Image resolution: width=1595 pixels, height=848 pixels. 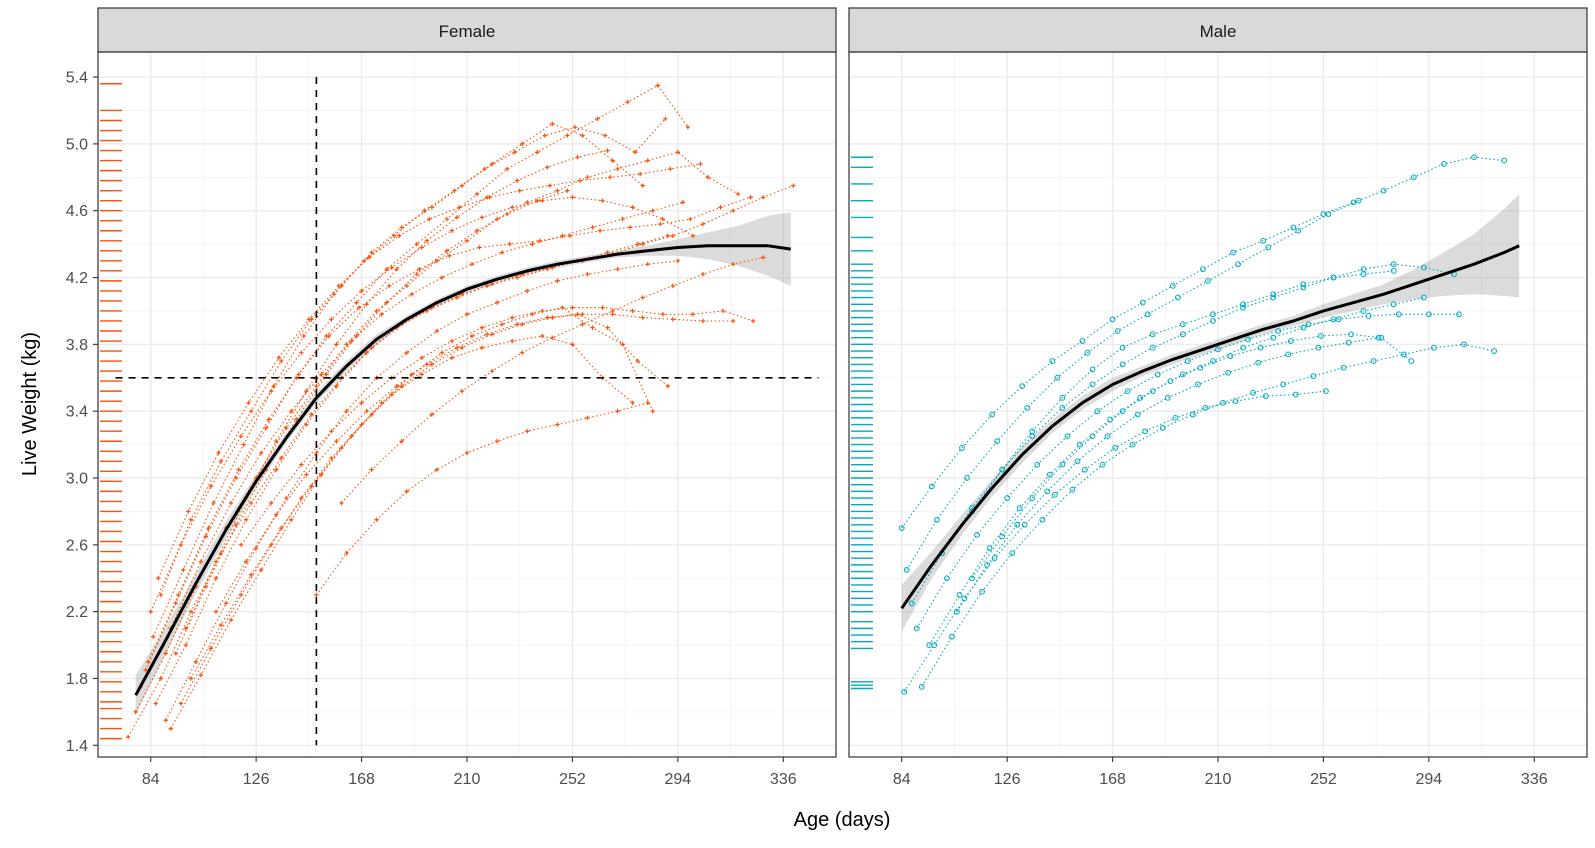 What do you see at coordinates (1007, 779) in the screenshot?
I see `x-tick-label: 126` at bounding box center [1007, 779].